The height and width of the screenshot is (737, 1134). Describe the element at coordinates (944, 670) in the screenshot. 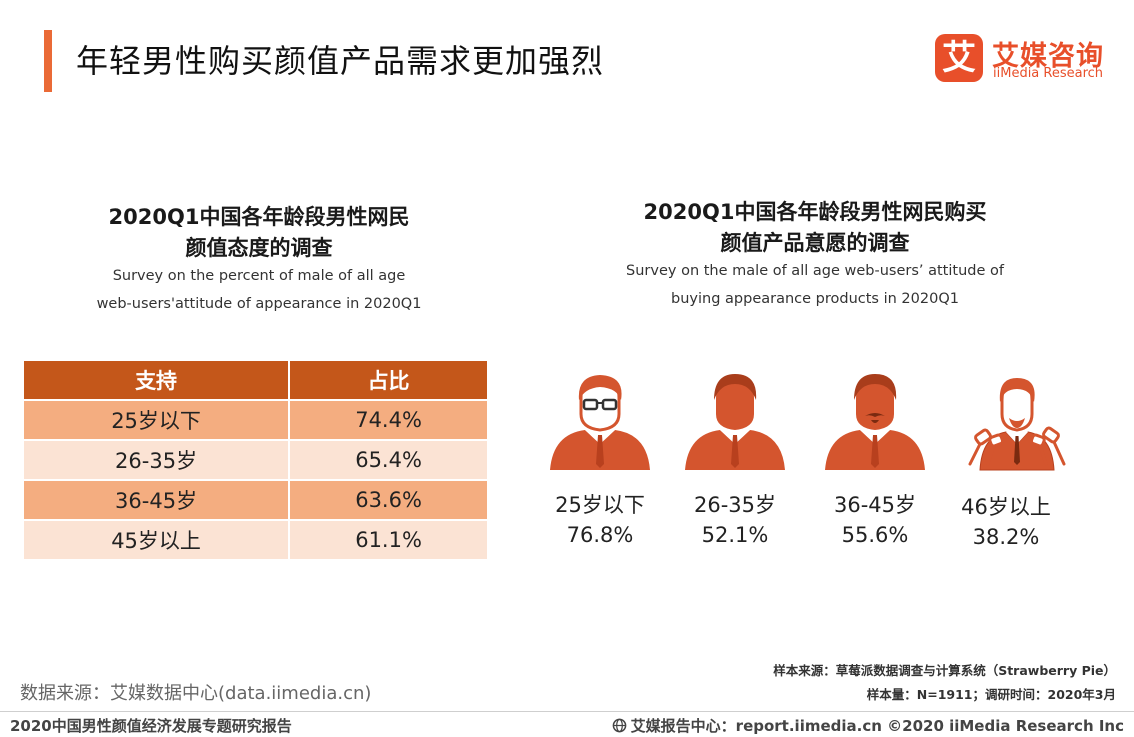

I see `sample-source-note: 样本来源：草莓派数据调查与计算系统（Strawberry Pie）` at that location.